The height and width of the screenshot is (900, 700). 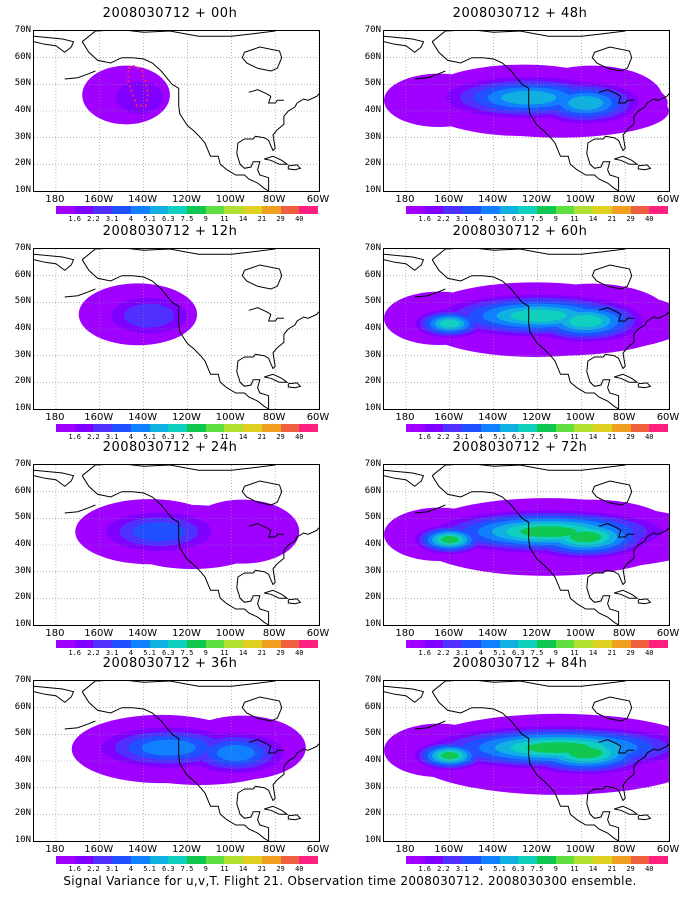 I want to click on panel-title: 2008030712 + 48h, so click(x=520, y=13).